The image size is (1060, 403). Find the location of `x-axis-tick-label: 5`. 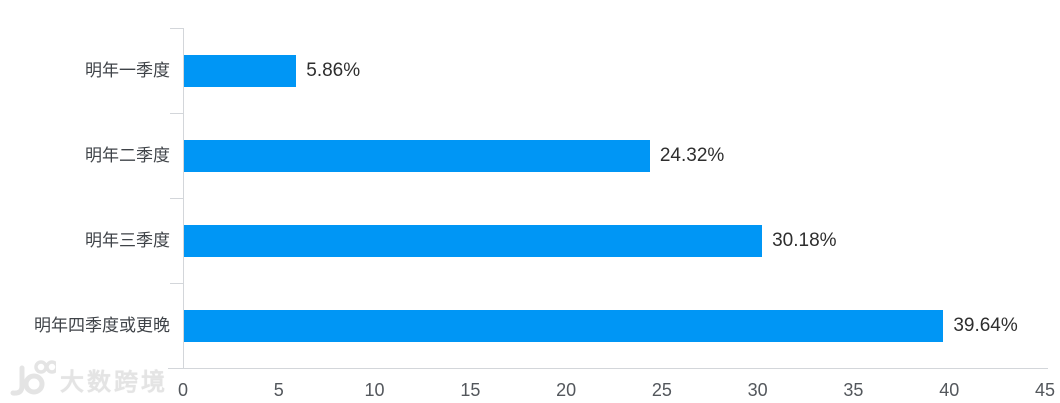

x-axis-tick-label: 5 is located at coordinates (278, 390).